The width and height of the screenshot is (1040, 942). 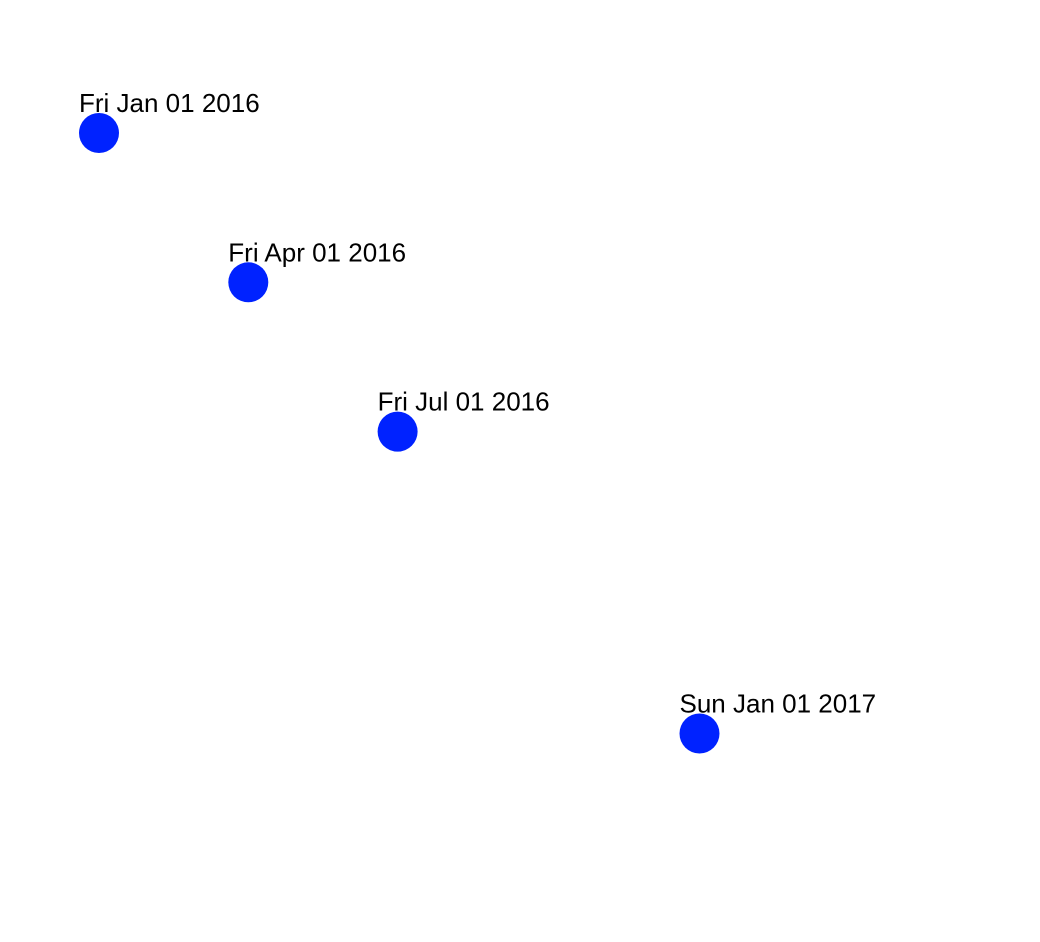 What do you see at coordinates (169, 103) in the screenshot?
I see `data-point-label: Fri Jan 01 2016` at bounding box center [169, 103].